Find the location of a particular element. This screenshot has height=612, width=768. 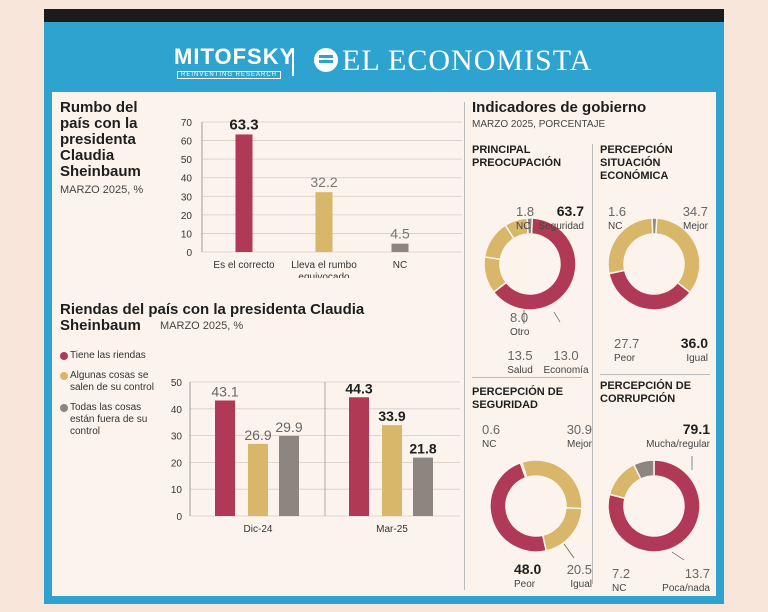

legend-dot-gray is located at coordinates (64, 408).